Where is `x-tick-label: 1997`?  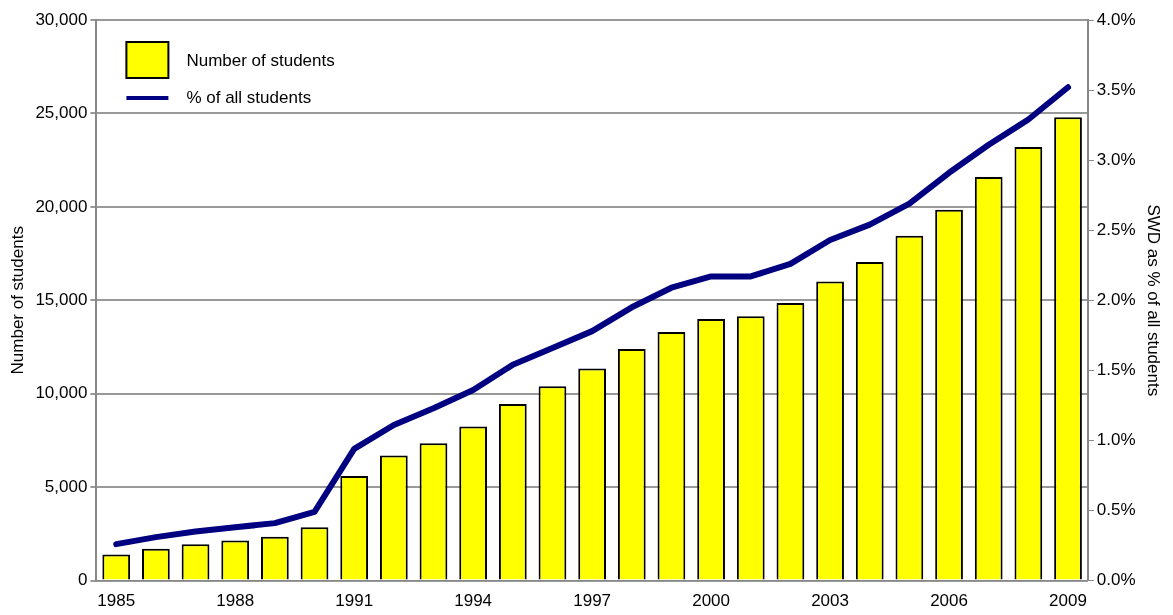
x-tick-label: 1997 is located at coordinates (592, 601).